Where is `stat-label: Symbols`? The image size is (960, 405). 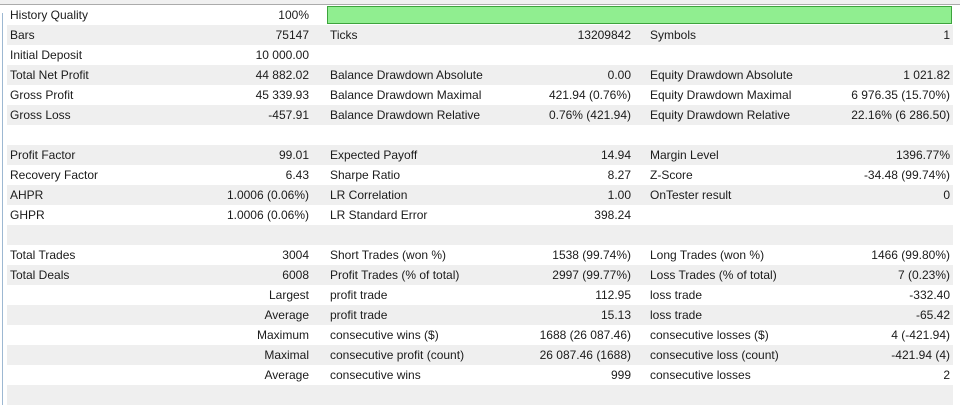 stat-label: Symbols is located at coordinates (673, 35).